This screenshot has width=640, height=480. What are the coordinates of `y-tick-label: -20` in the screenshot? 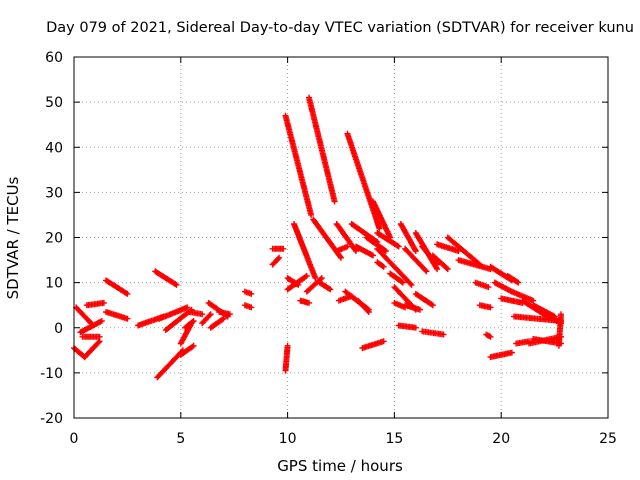 It's located at (51, 419).